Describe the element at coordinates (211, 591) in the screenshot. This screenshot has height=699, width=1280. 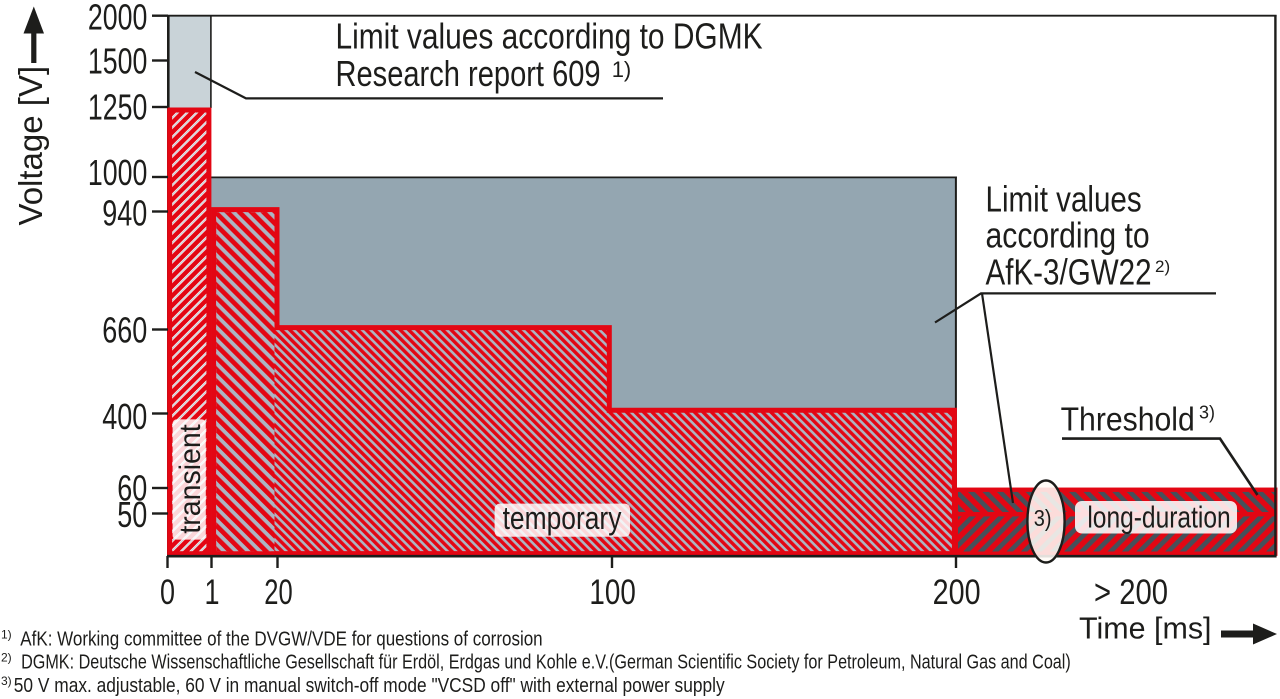
I see `svg-text: 1` at that location.